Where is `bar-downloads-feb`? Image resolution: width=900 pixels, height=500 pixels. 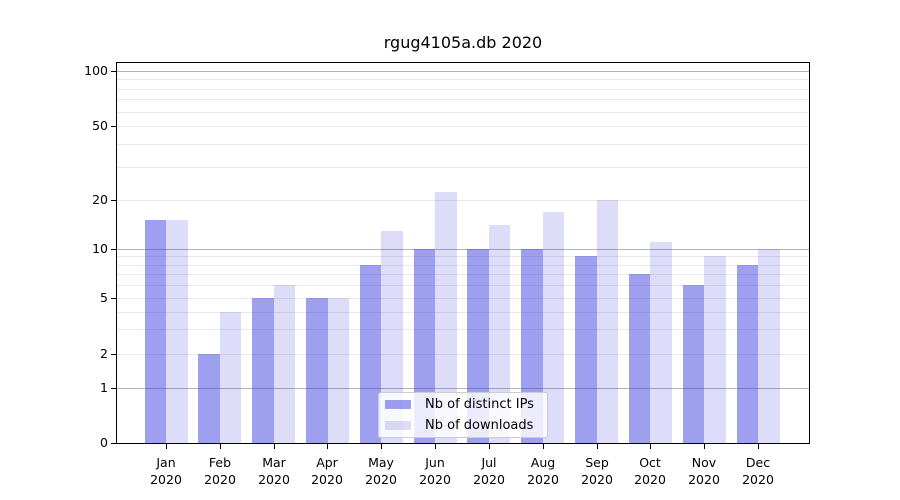
bar-downloads-feb is located at coordinates (230, 377).